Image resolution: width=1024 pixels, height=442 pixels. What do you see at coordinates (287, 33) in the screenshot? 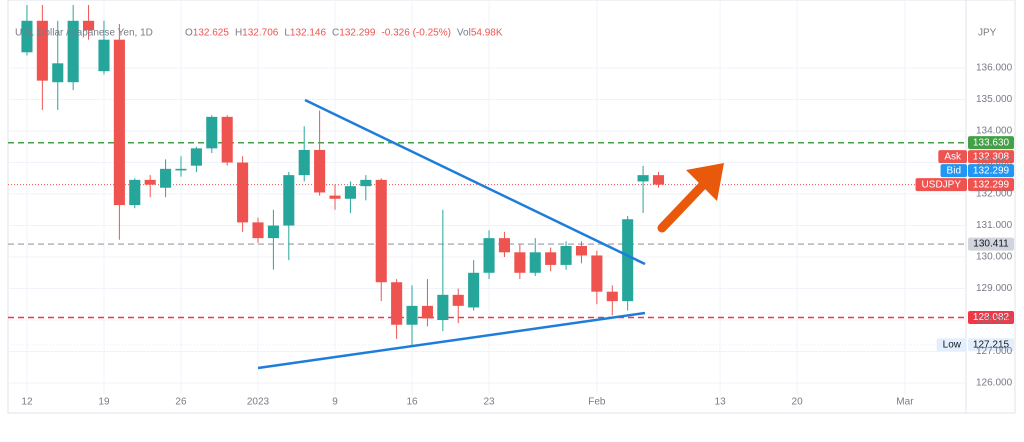
I see `header-key: L` at bounding box center [287, 33].